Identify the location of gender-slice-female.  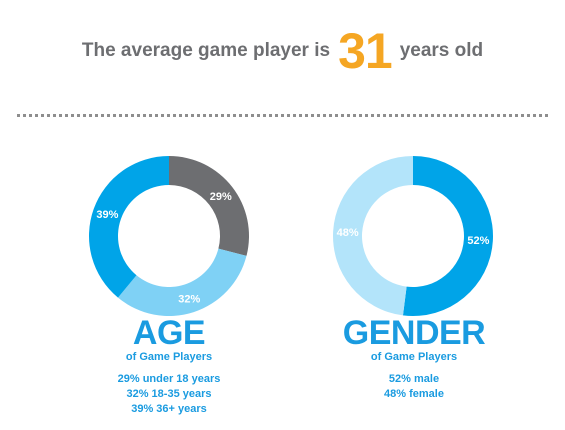
(373, 236).